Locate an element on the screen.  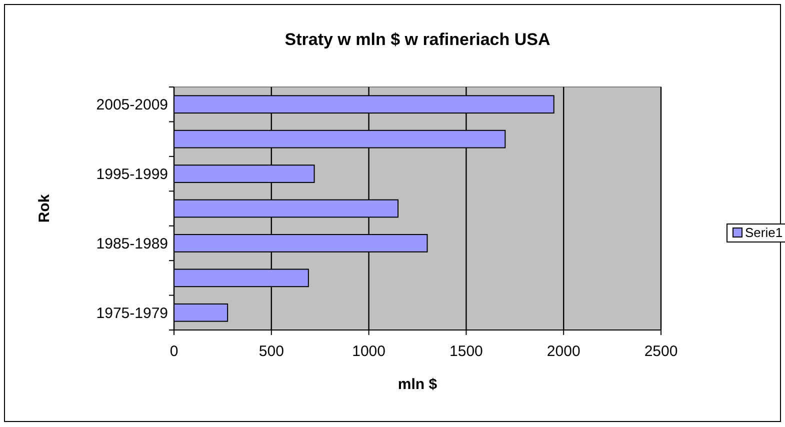
y-tick-label: 1975-1979 is located at coordinates (132, 313).